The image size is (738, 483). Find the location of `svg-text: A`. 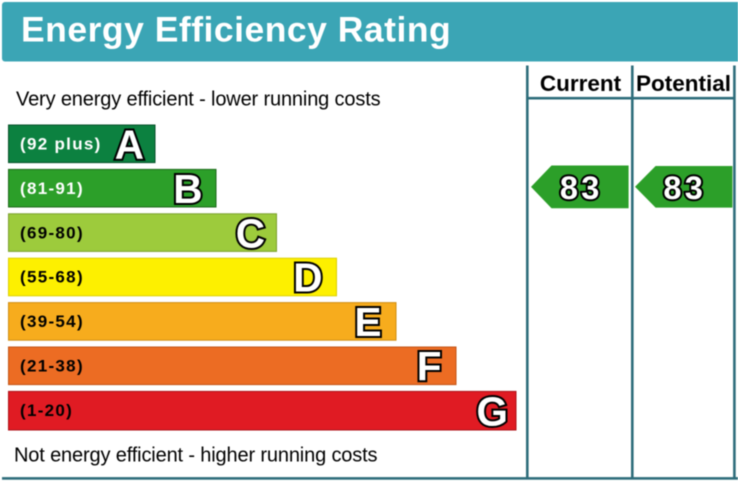

svg-text: A is located at coordinates (129, 145).